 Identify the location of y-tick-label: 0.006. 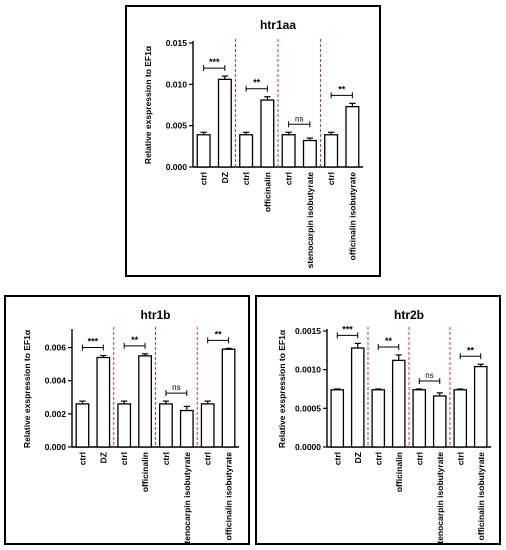
(56, 348).